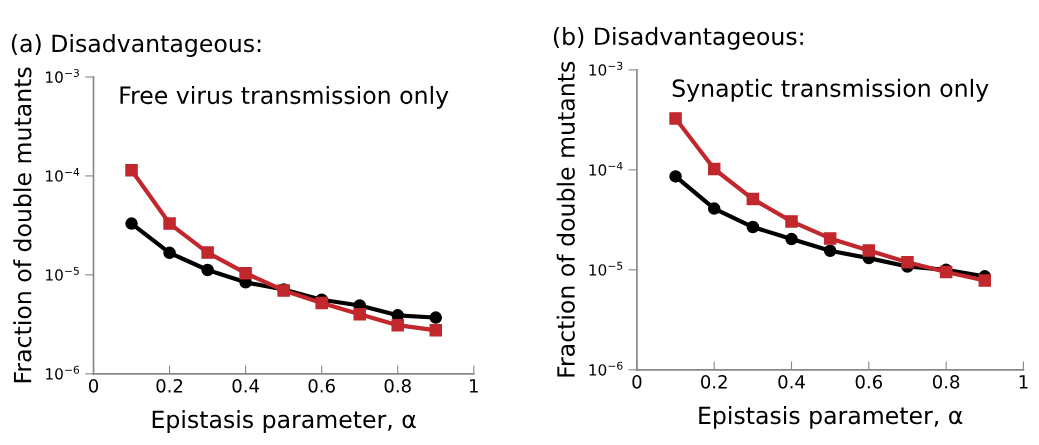 The image size is (1039, 445). What do you see at coordinates (284, 97) in the screenshot?
I see `chart-subtitle: Free virus transmission only` at bounding box center [284, 97].